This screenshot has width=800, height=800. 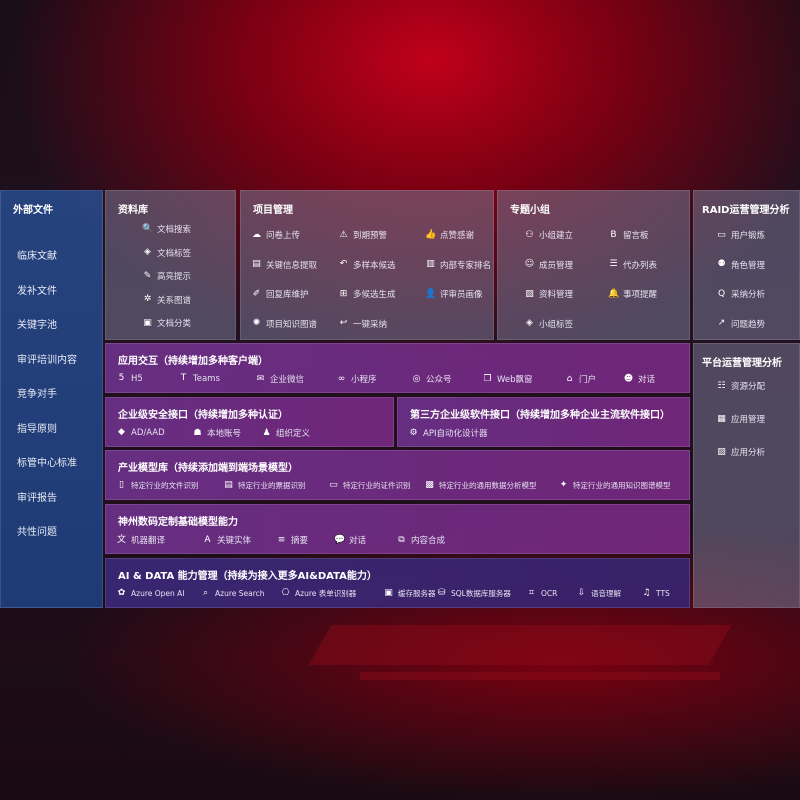 I want to click on external-file-item: 审评培训内容, so click(x=47, y=360).